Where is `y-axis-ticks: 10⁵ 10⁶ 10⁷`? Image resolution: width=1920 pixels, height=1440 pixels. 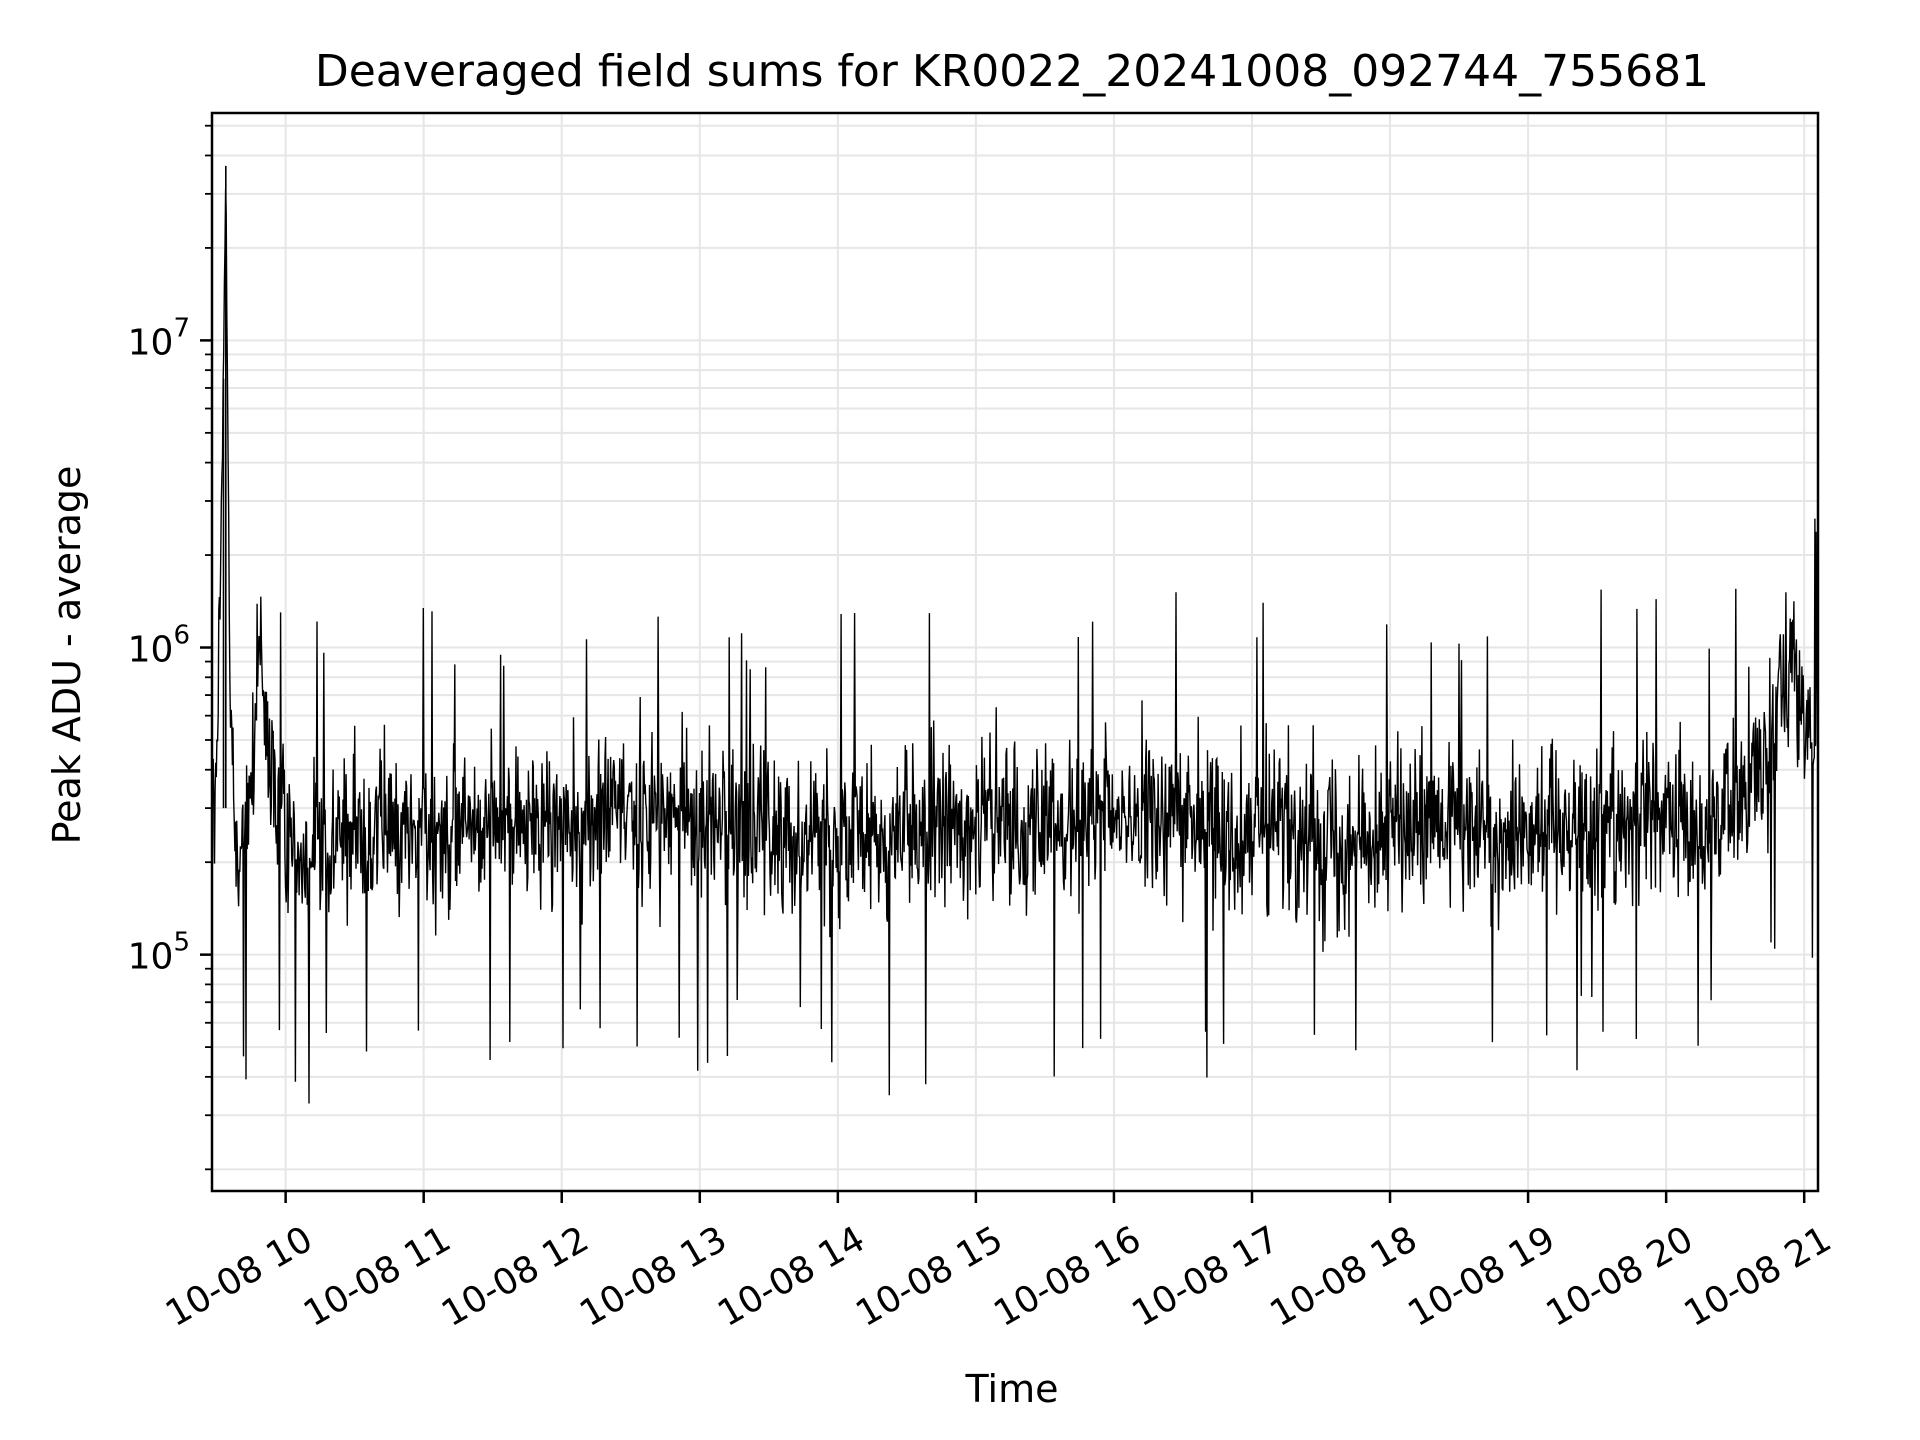
y-axis-ticks: 10⁵ 10⁶ 10⁷ is located at coordinates (170, 647).